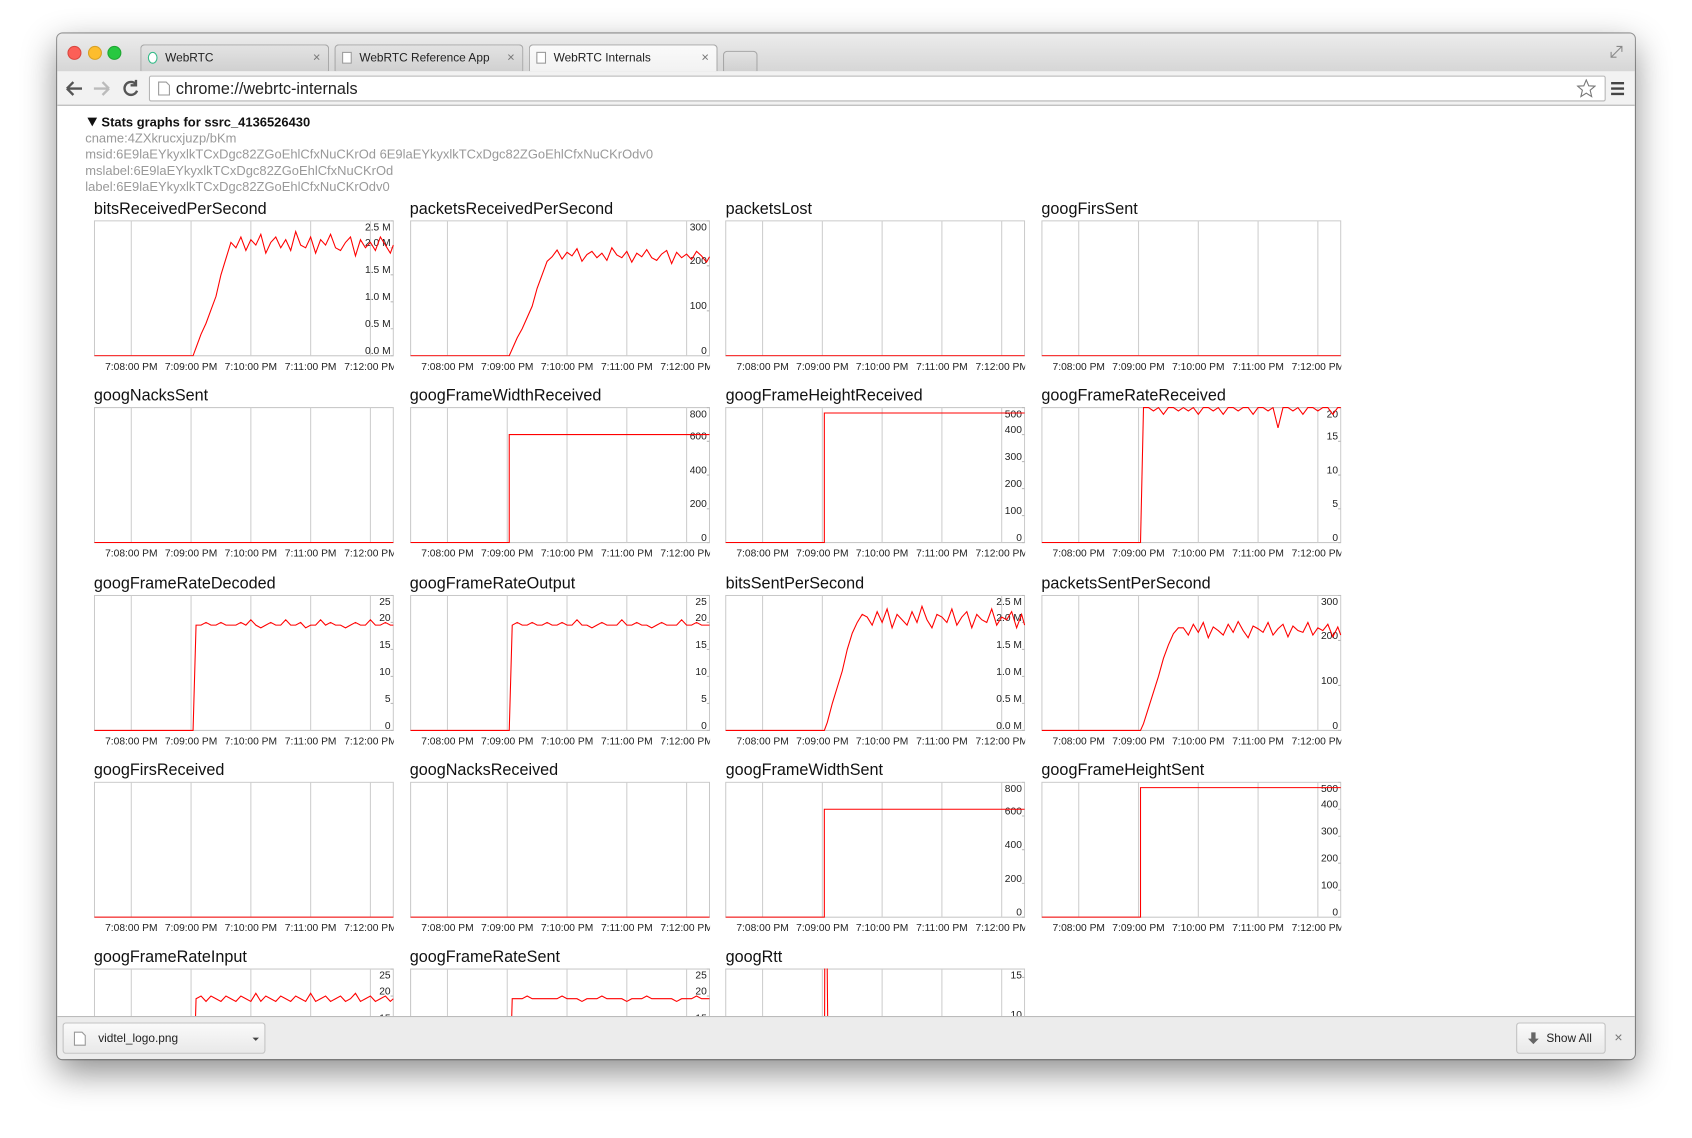  What do you see at coordinates (740, 61) in the screenshot?
I see `new-tab-button` at bounding box center [740, 61].